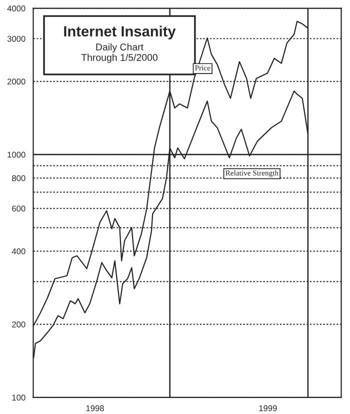 The image size is (350, 414). I want to click on text: Internet Insanity, so click(120, 33).